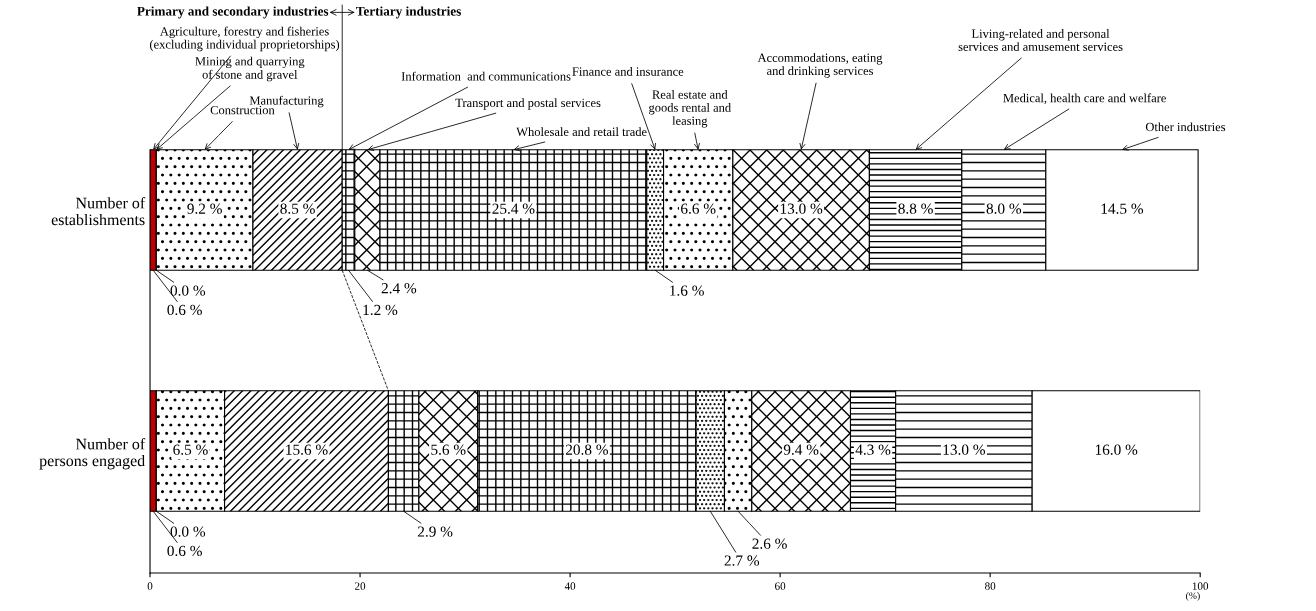 This screenshot has height=611, width=1316. What do you see at coordinates (780, 586) in the screenshot?
I see `x-tick-label: 60` at bounding box center [780, 586].